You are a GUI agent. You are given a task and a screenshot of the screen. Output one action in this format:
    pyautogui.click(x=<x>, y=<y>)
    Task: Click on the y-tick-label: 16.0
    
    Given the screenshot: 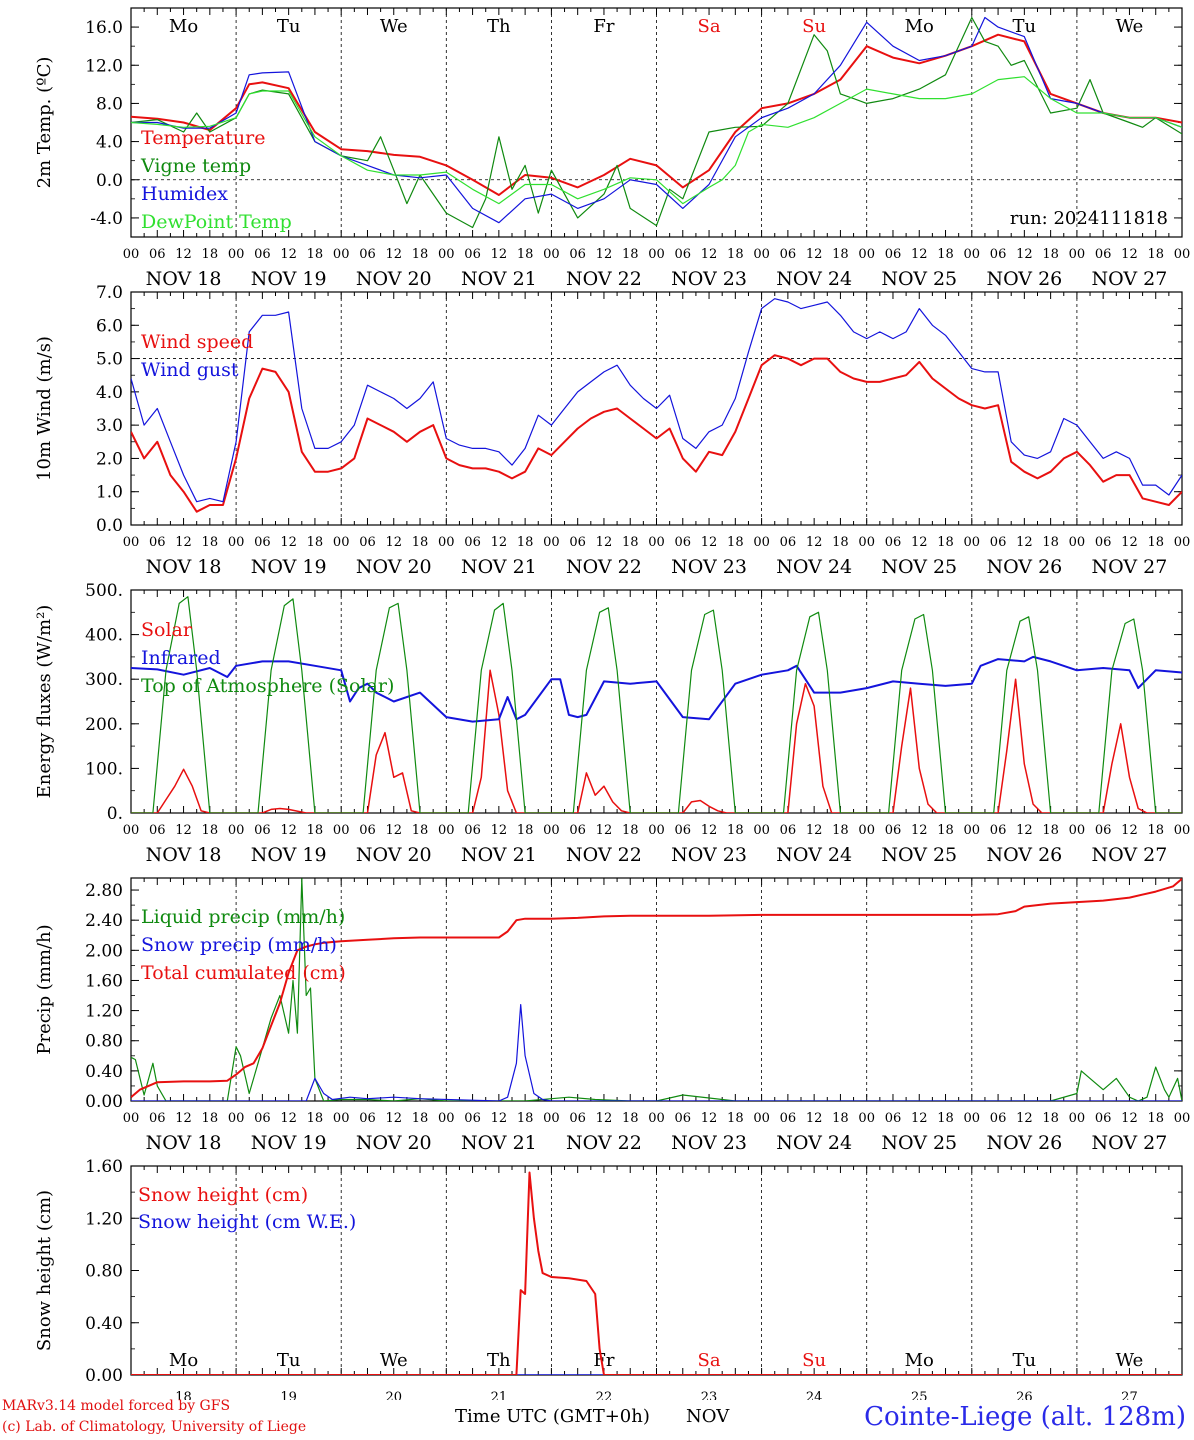 What is the action you would take?
    pyautogui.click(x=104, y=28)
    